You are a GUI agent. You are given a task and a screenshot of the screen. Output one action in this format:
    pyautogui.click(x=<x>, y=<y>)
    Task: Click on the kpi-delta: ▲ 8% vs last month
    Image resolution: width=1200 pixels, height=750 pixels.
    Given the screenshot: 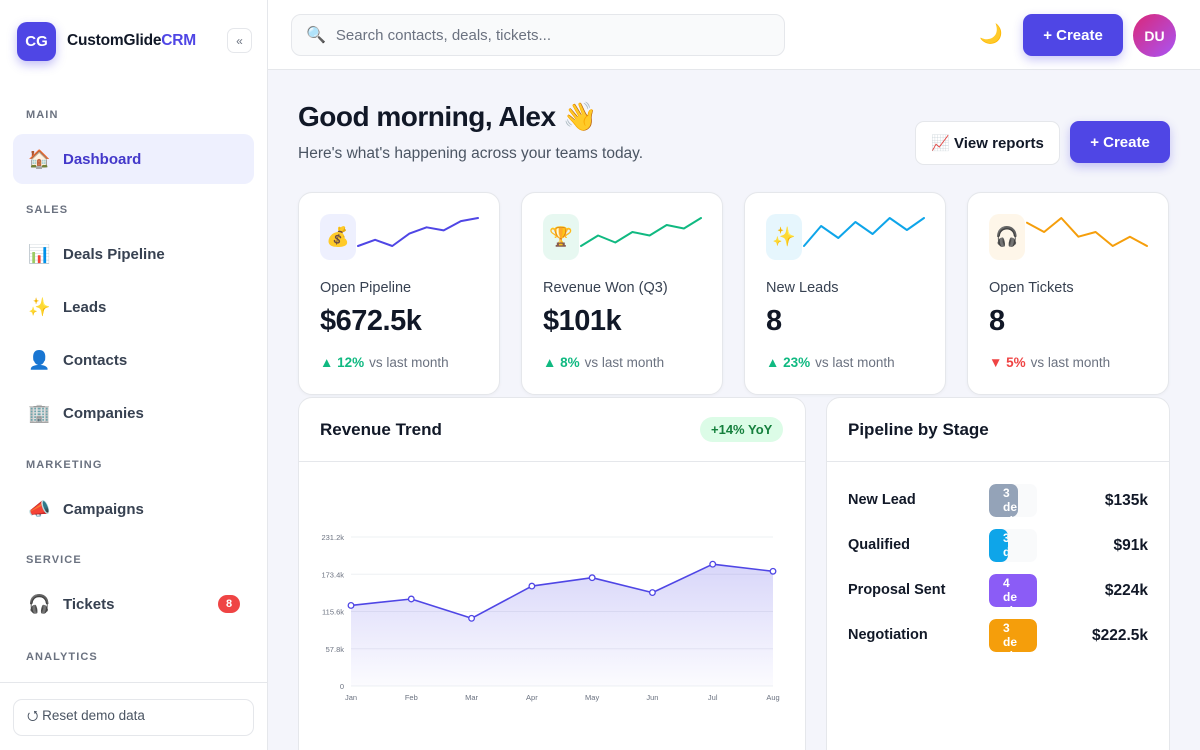 What is the action you would take?
    pyautogui.click(x=603, y=362)
    